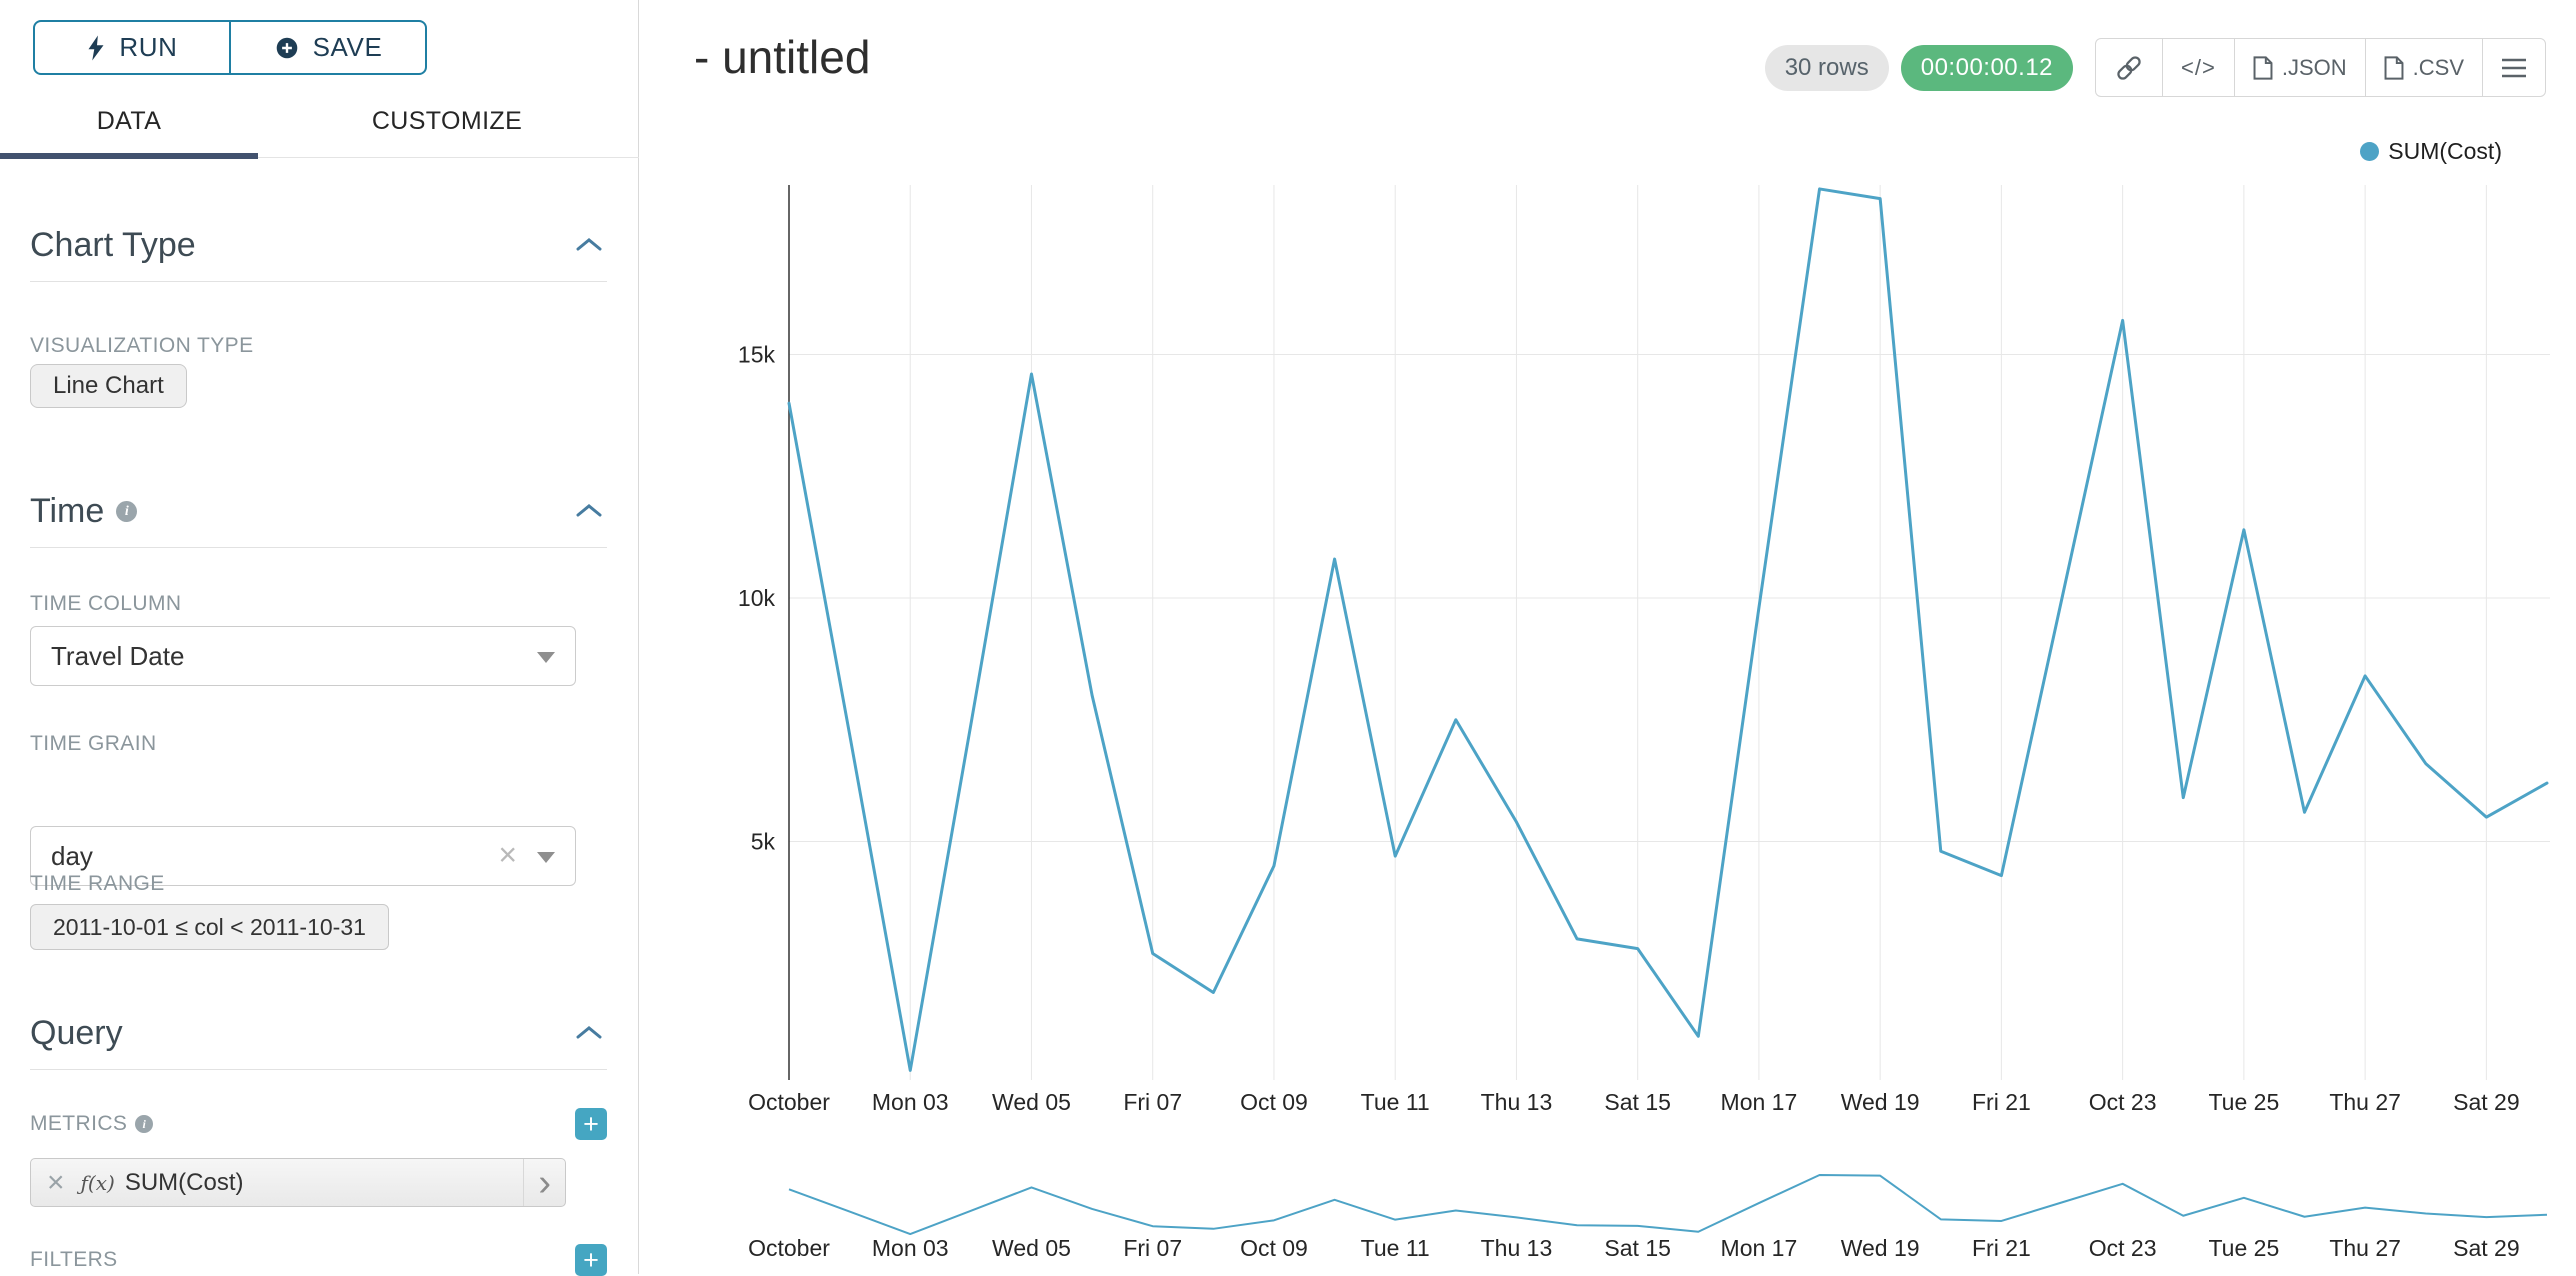 The image size is (2576, 1276). I want to click on svg-text: 15k, so click(757, 355).